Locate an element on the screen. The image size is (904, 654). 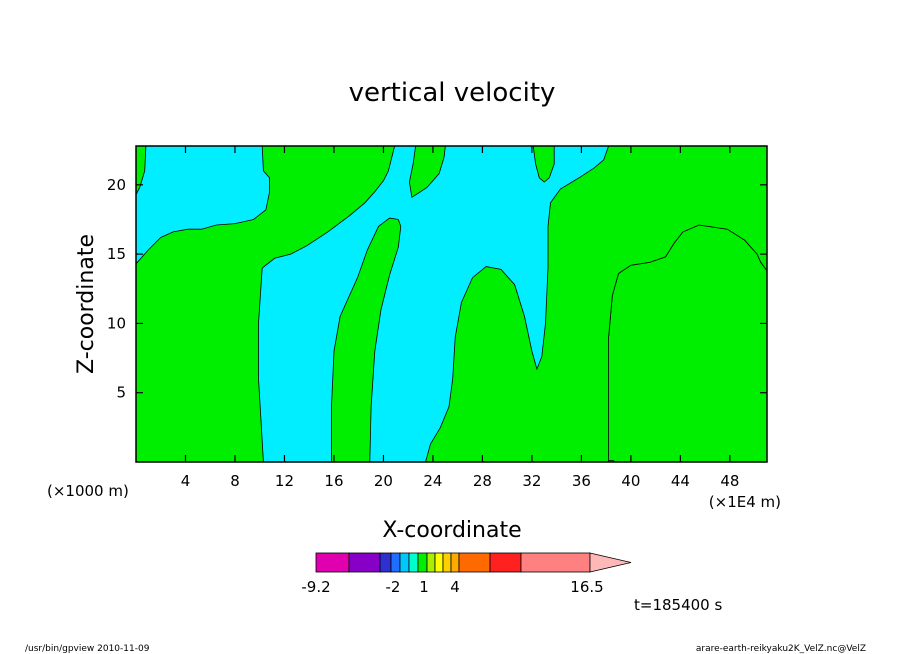
x-tick-label: 4 is located at coordinates (186, 481).